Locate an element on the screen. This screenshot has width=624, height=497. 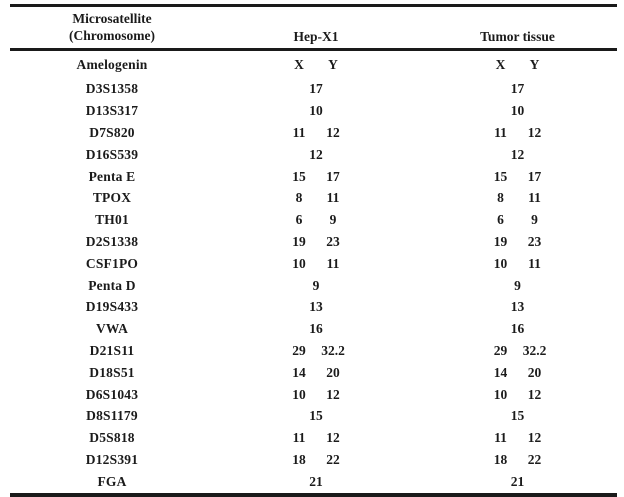
marker-name: D8S1179 is located at coordinates (112, 416).